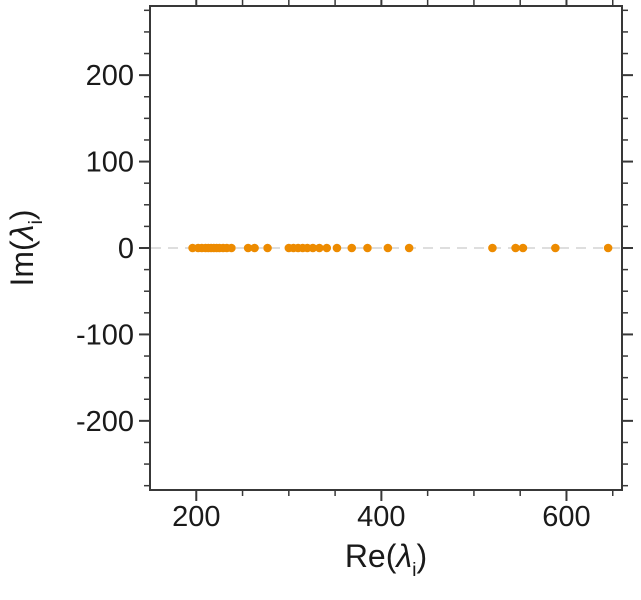 The width and height of the screenshot is (641, 600). I want to click on x-axis-label: Re(λi), so click(386, 560).